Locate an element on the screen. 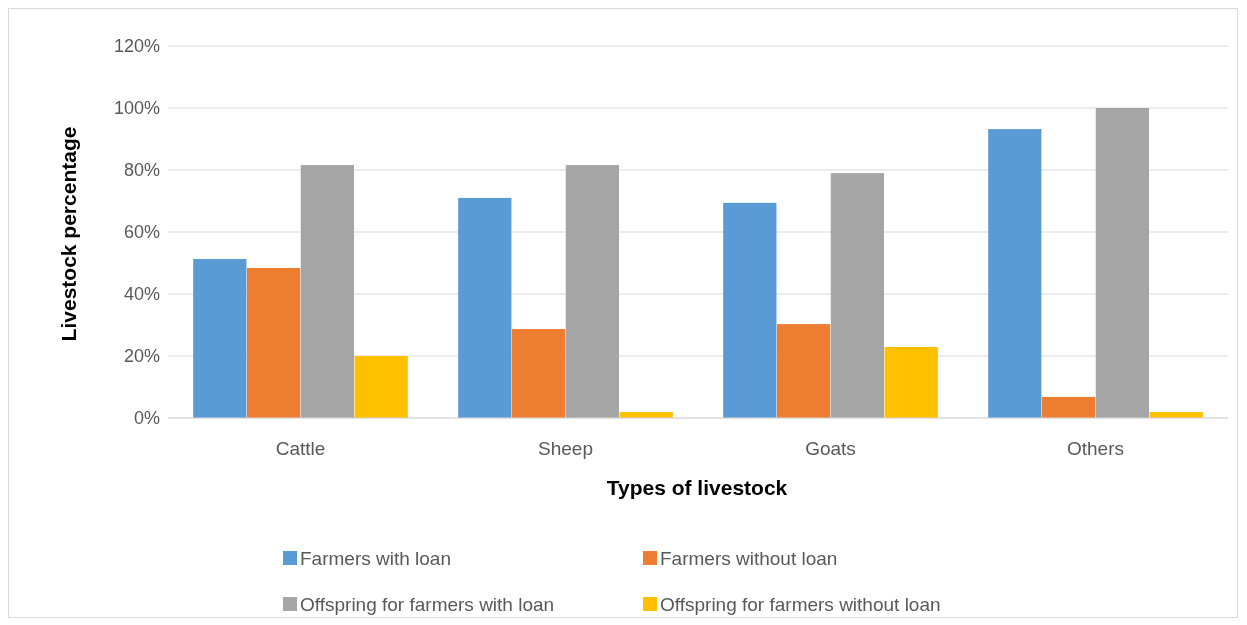 Image resolution: width=1247 pixels, height=625 pixels. x-axis-title: Types of livestock is located at coordinates (697, 487).